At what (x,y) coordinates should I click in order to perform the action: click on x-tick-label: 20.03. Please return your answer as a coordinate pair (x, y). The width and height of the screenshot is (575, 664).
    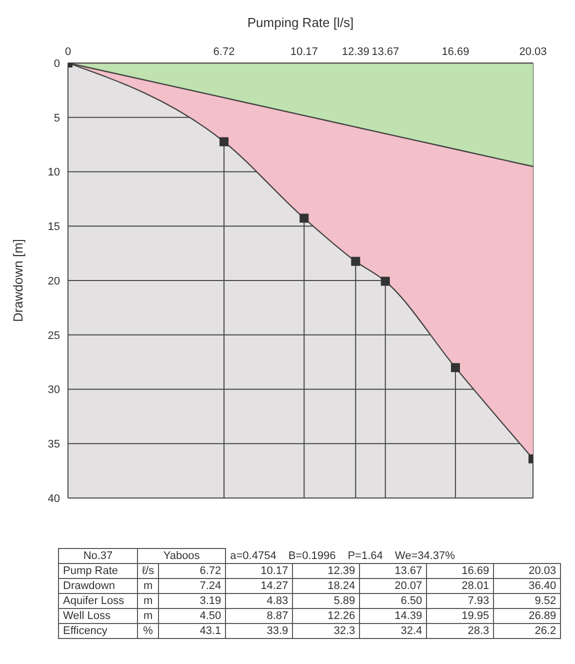
    Looking at the image, I should click on (533, 52).